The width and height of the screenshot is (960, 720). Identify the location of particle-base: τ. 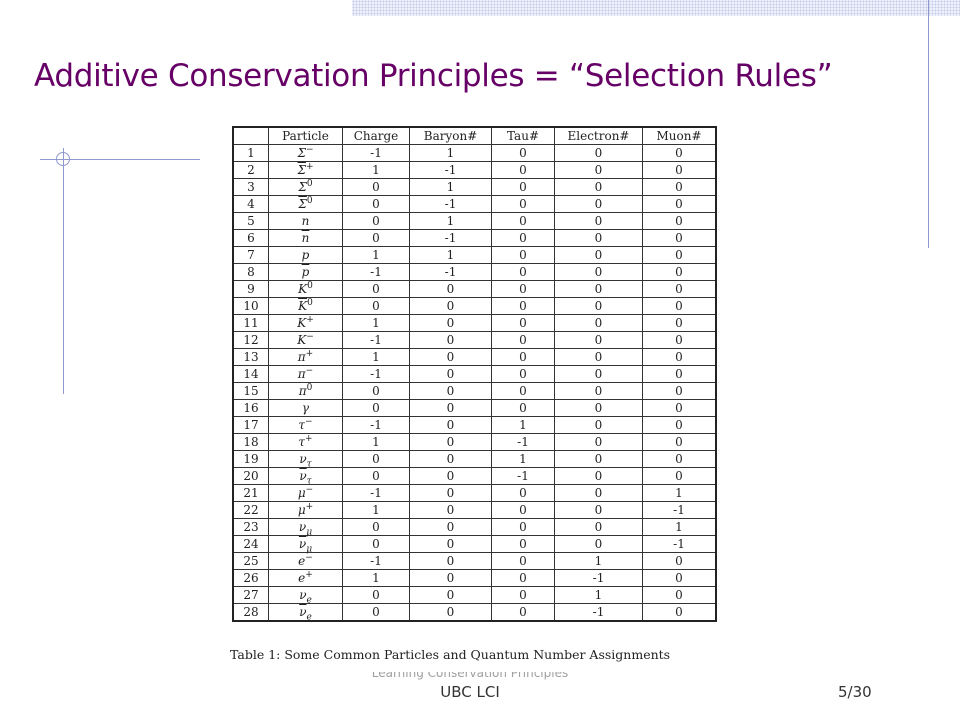
(302, 424).